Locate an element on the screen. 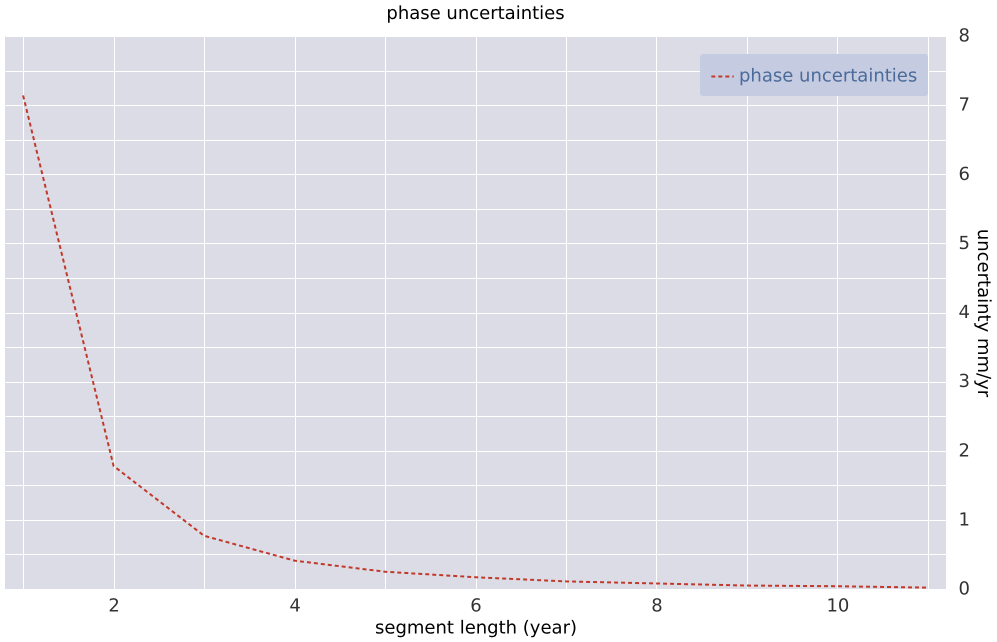 This screenshot has height=642, width=997. legend-label: phase uncertainties is located at coordinates (828, 76).